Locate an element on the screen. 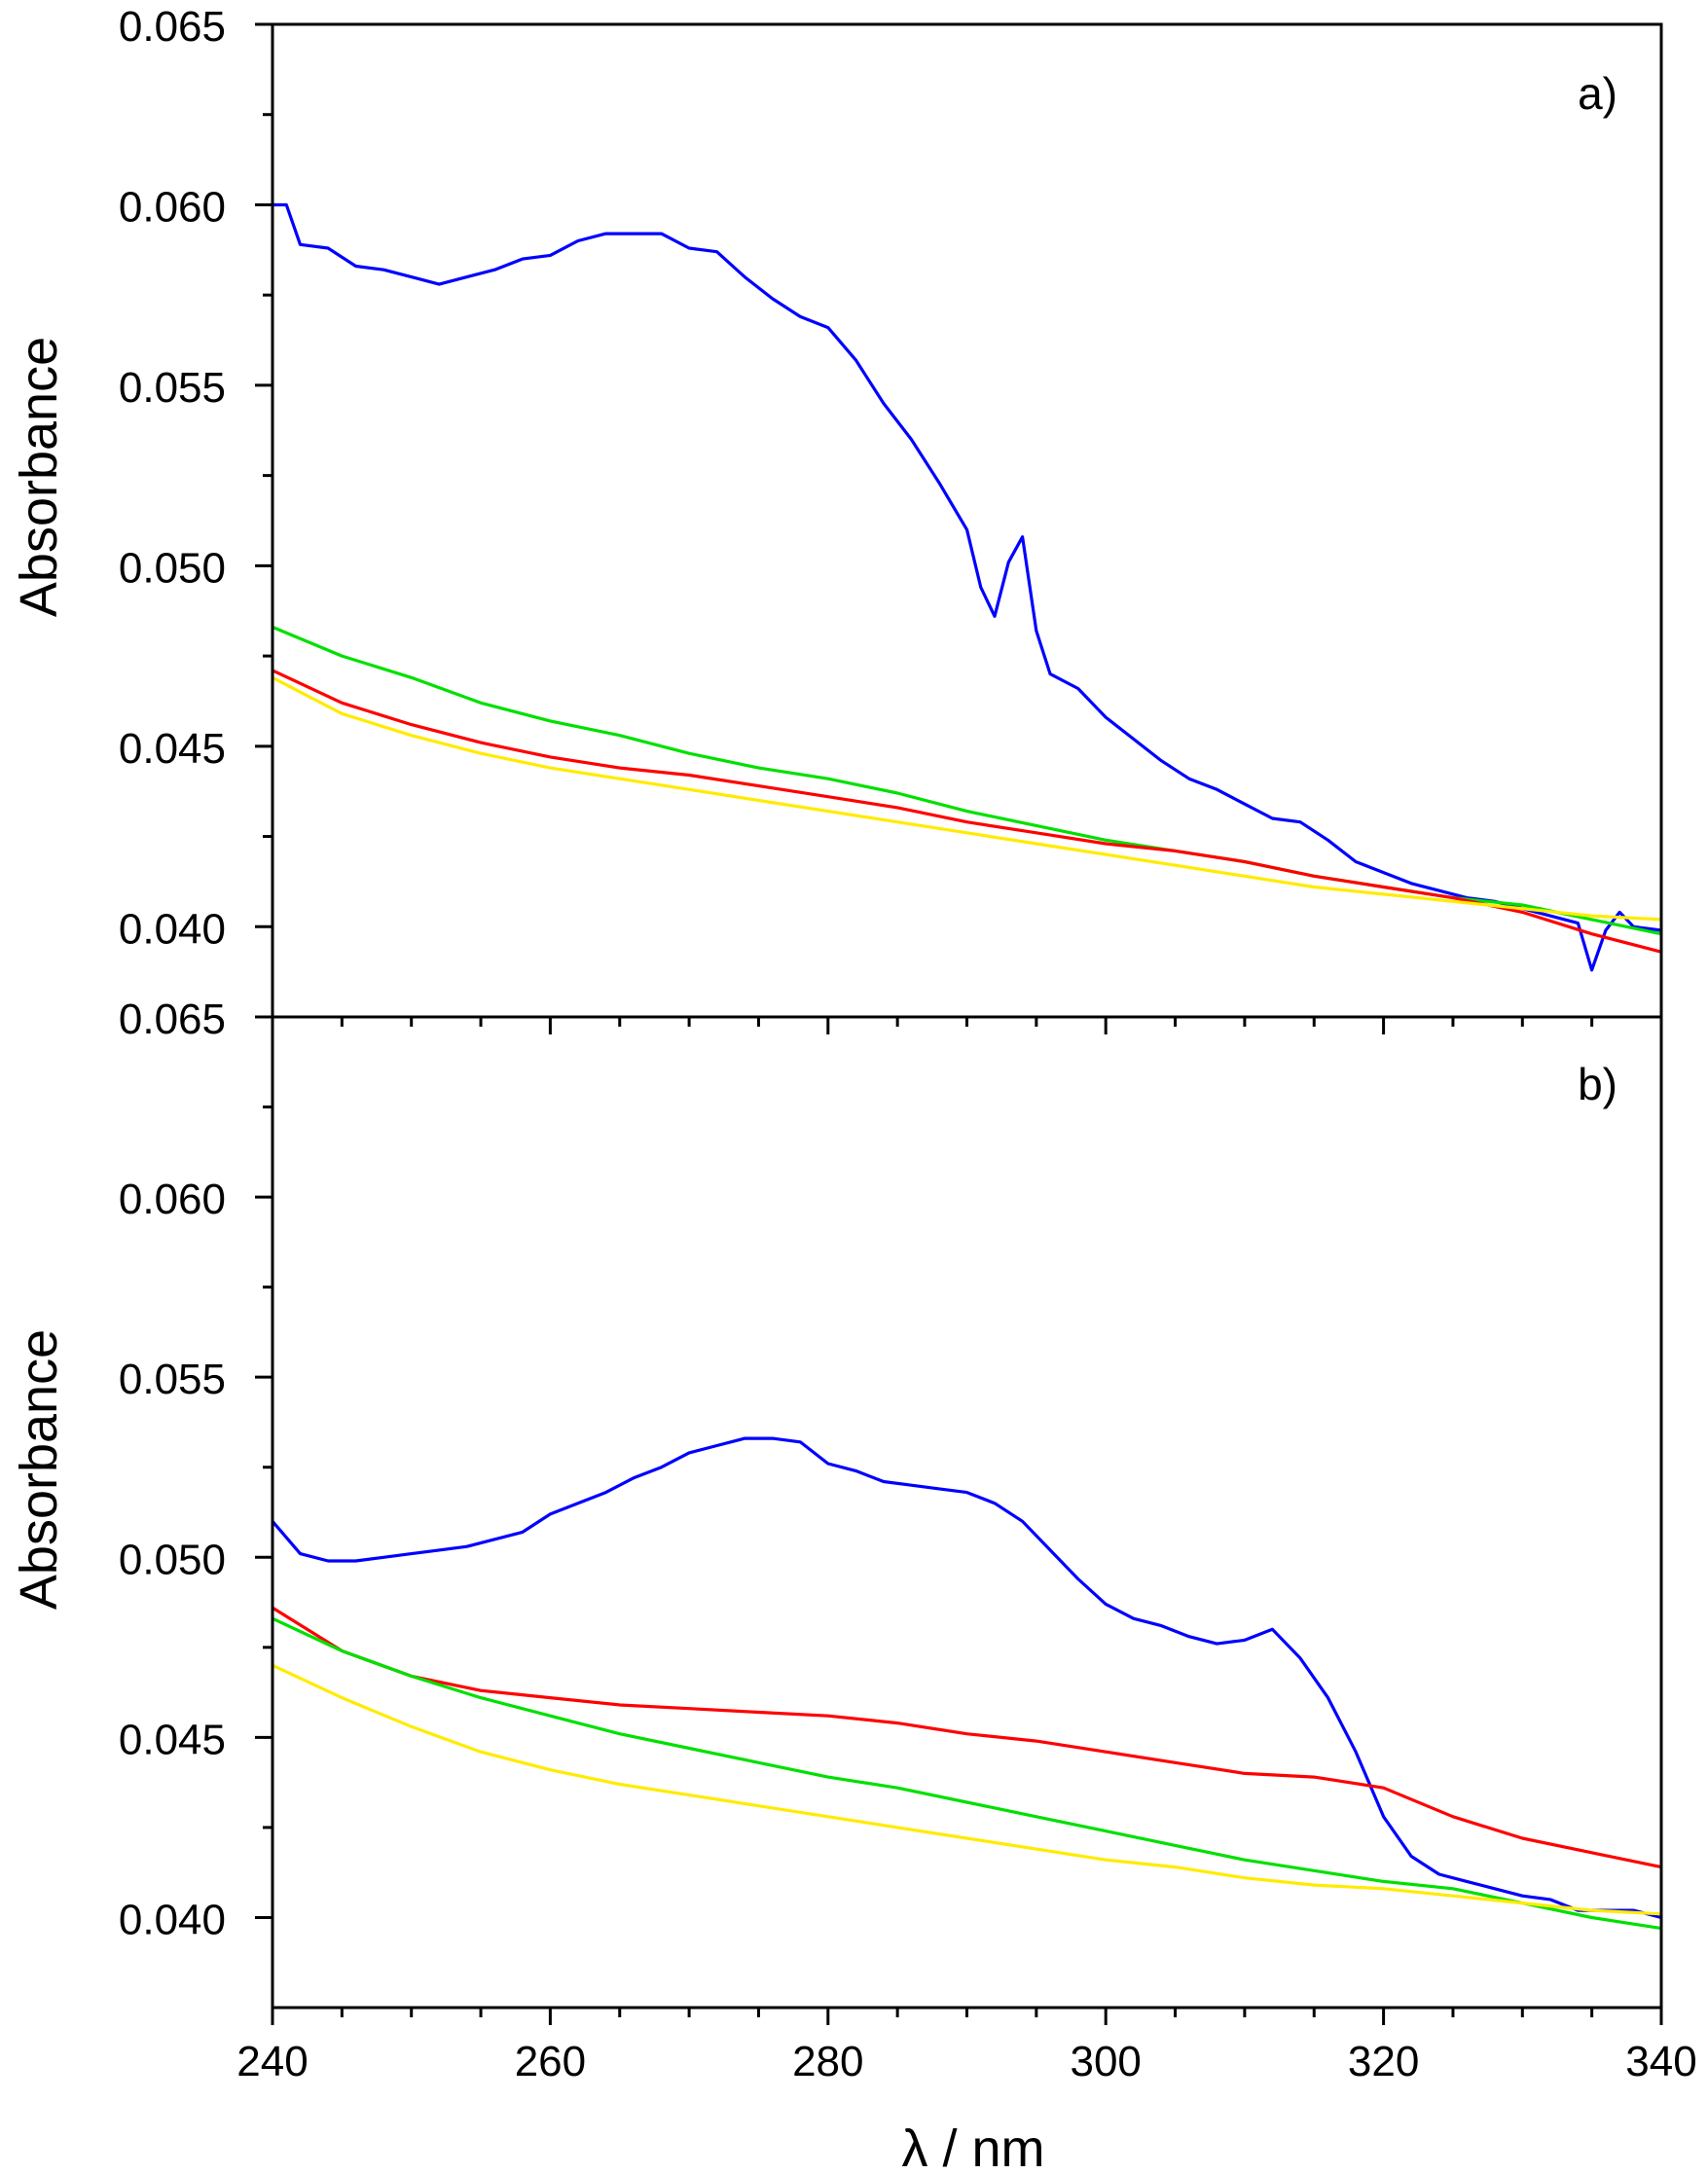  panel-b-ylabel: Absorbance is located at coordinates (39, 1469).